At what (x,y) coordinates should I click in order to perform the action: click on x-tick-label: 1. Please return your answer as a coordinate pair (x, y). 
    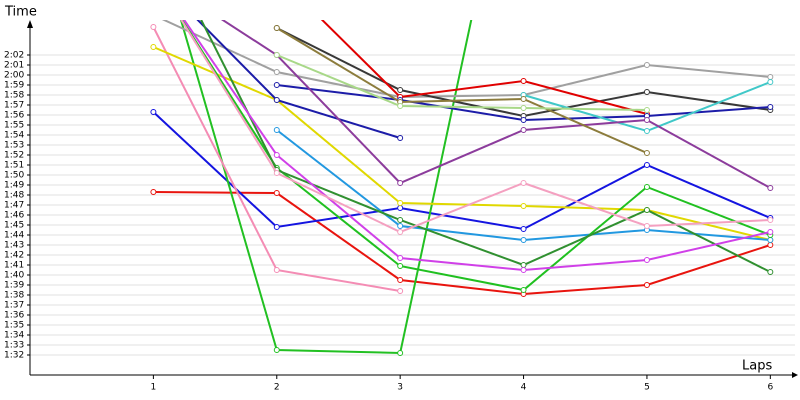
    Looking at the image, I should click on (154, 388).